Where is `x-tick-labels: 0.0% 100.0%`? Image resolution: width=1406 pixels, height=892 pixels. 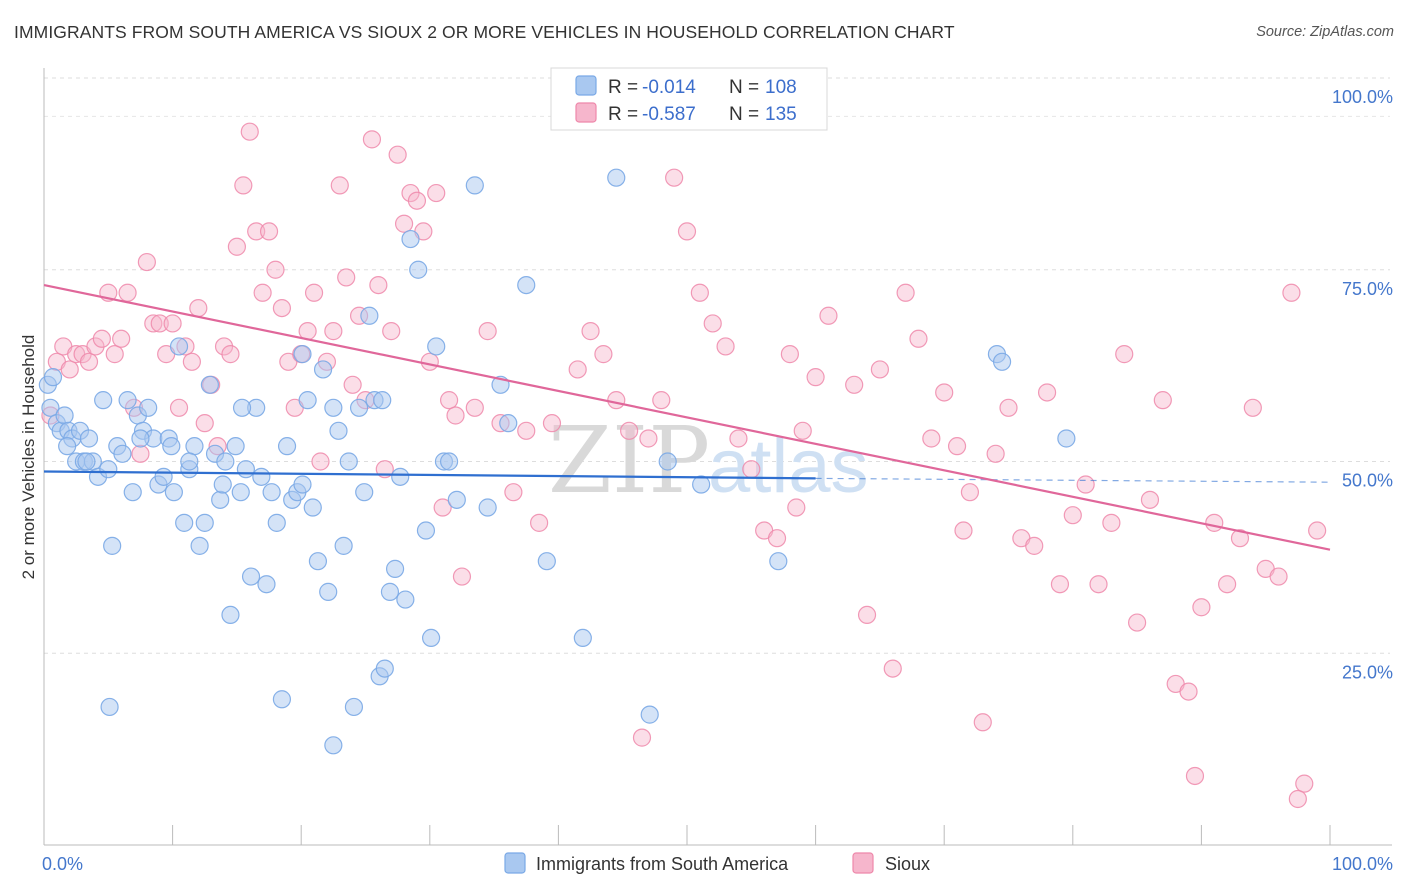
x-tick-labels: 0.0% 100.0% is located at coordinates (717, 864).